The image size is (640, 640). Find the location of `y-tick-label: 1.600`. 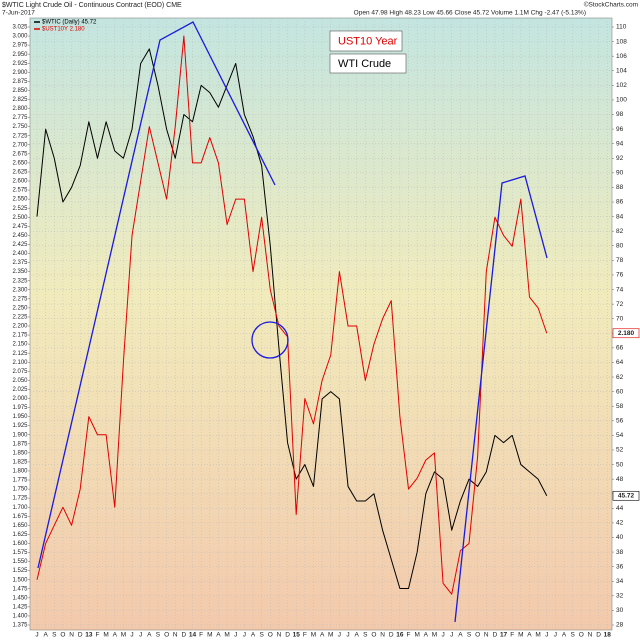

y-tick-label: 1.600 is located at coordinates (20, 544).